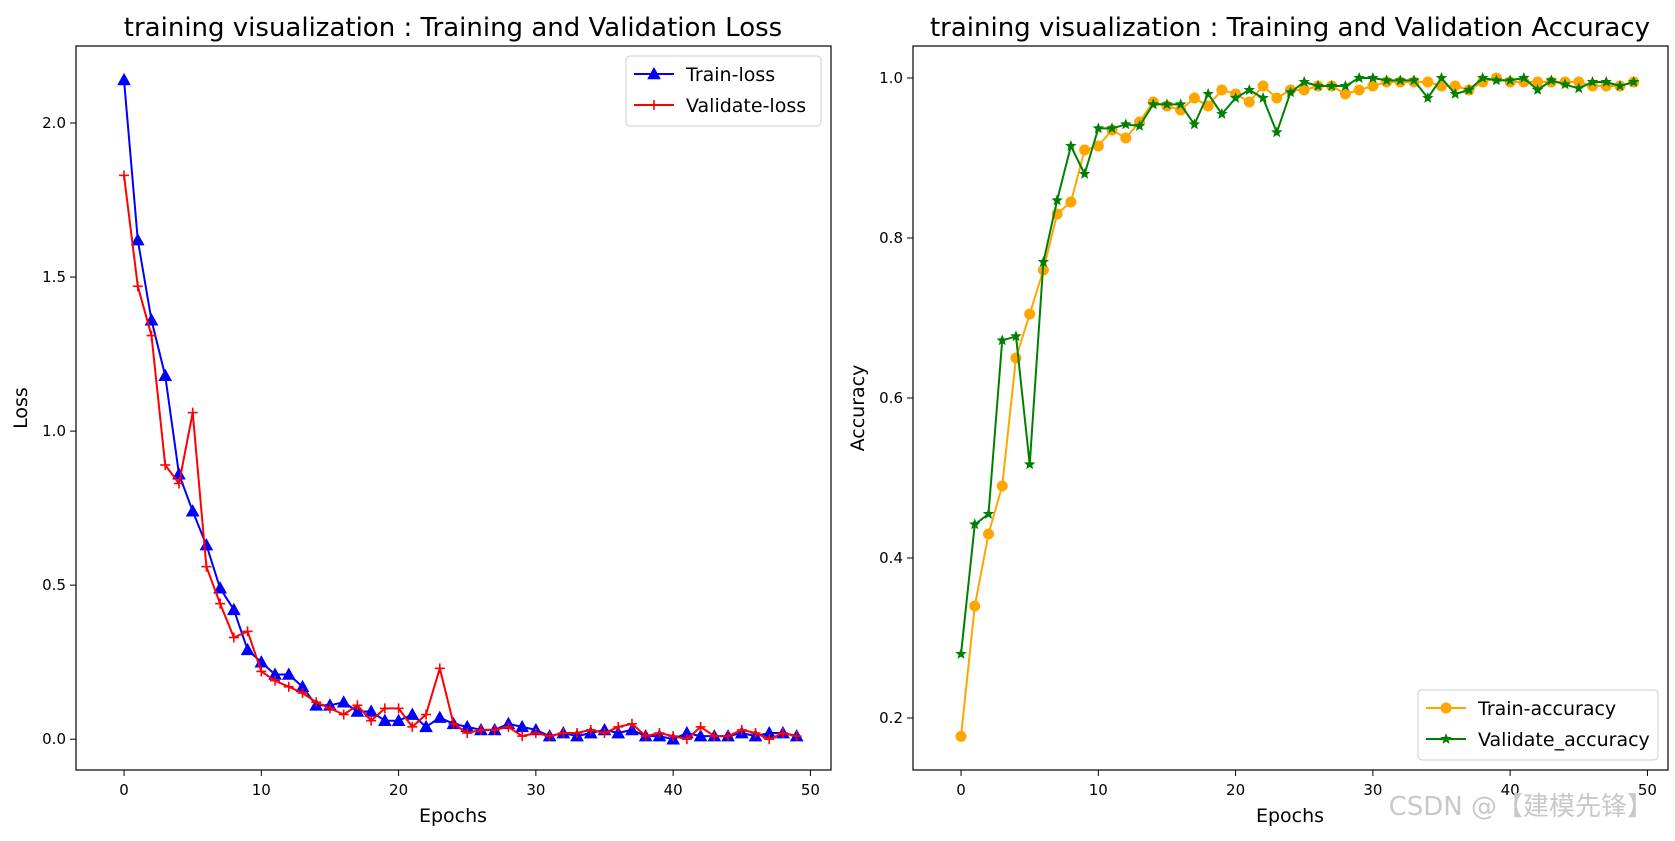  Describe the element at coordinates (891, 558) in the screenshot. I see `y-tick-label: 0.4` at that location.